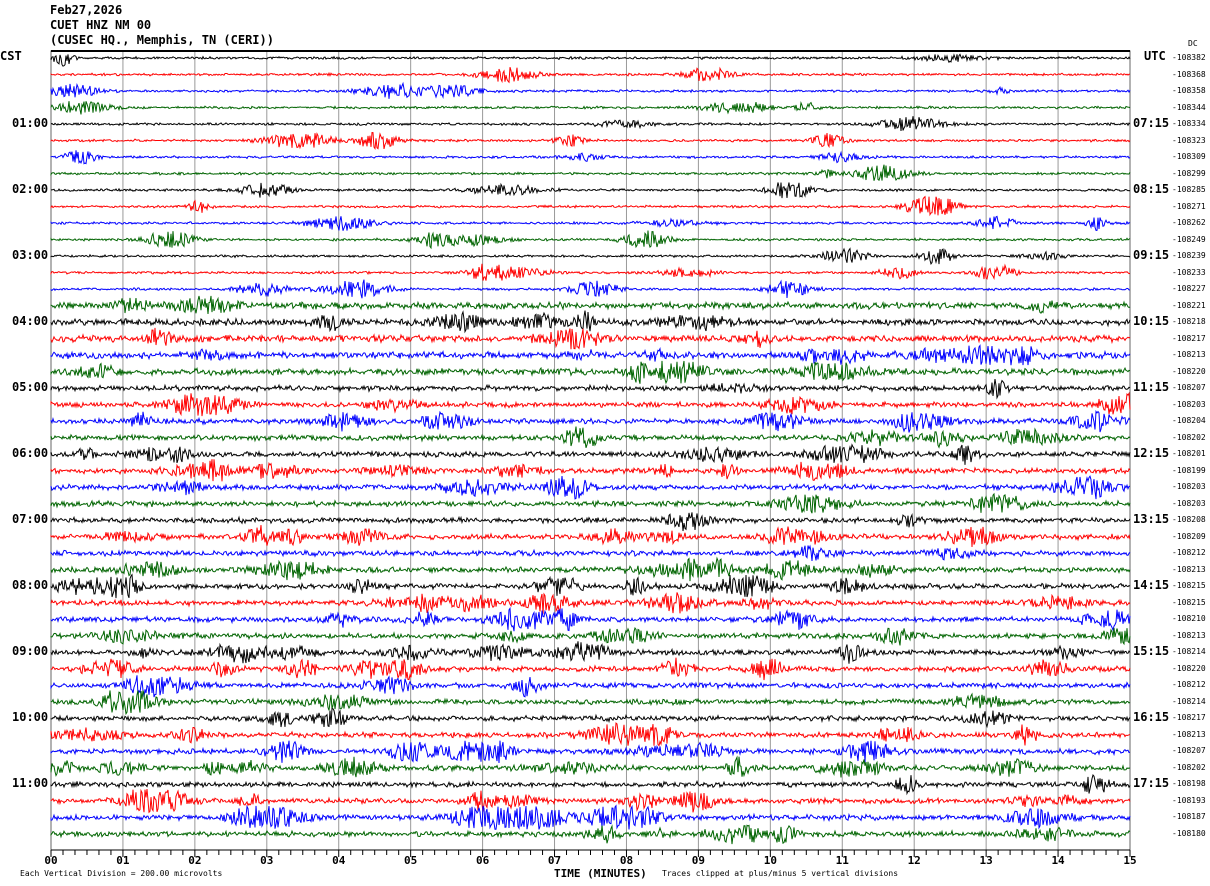  Describe the element at coordinates (266, 860) in the screenshot. I see `x-tick-label: 03` at that location.